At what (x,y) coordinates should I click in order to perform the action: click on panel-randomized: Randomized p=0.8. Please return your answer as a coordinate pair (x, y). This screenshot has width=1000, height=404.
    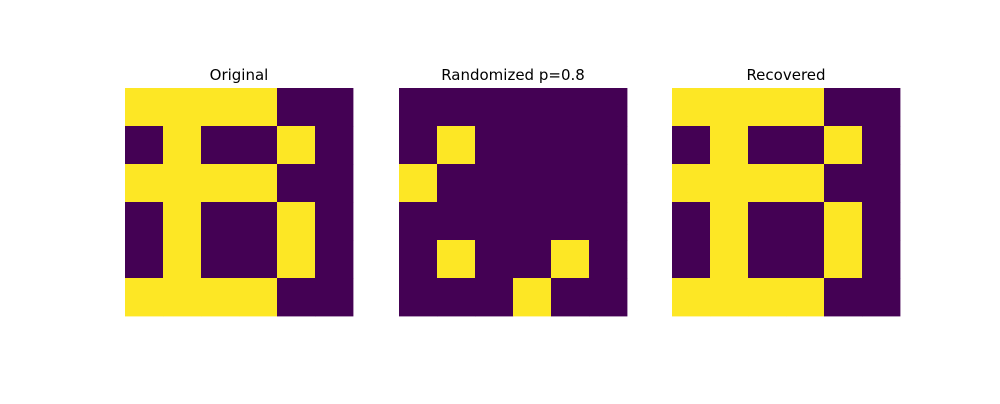
    Looking at the image, I should click on (513, 191).